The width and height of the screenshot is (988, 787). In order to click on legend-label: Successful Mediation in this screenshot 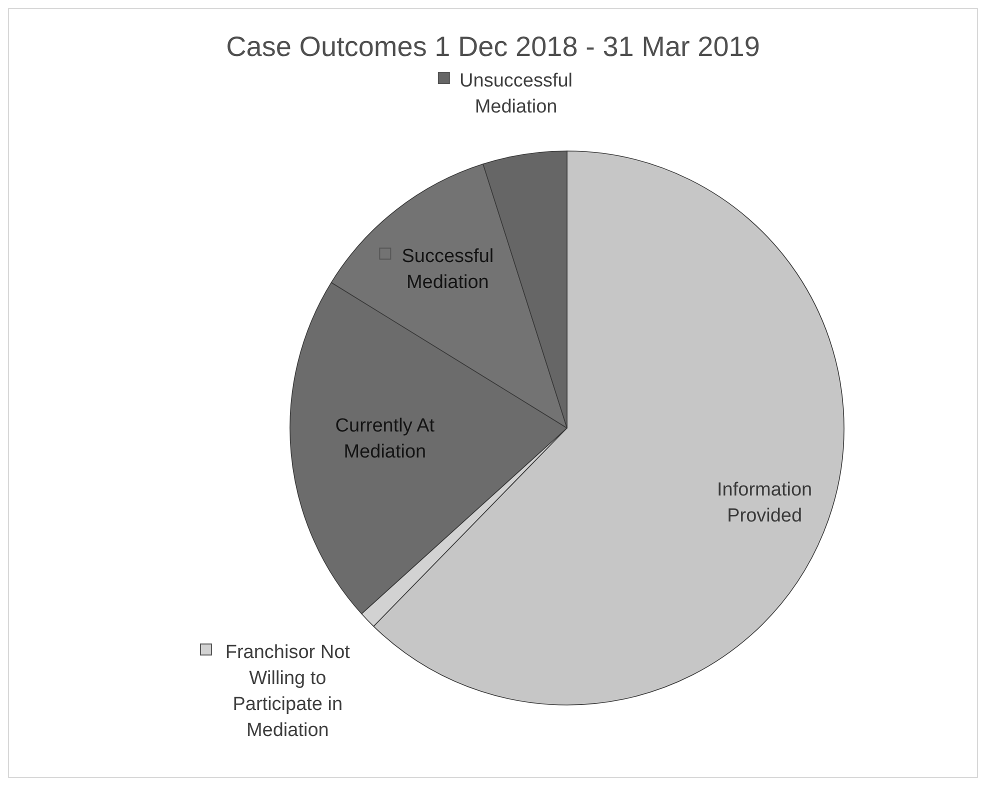, I will do `click(448, 270)`.